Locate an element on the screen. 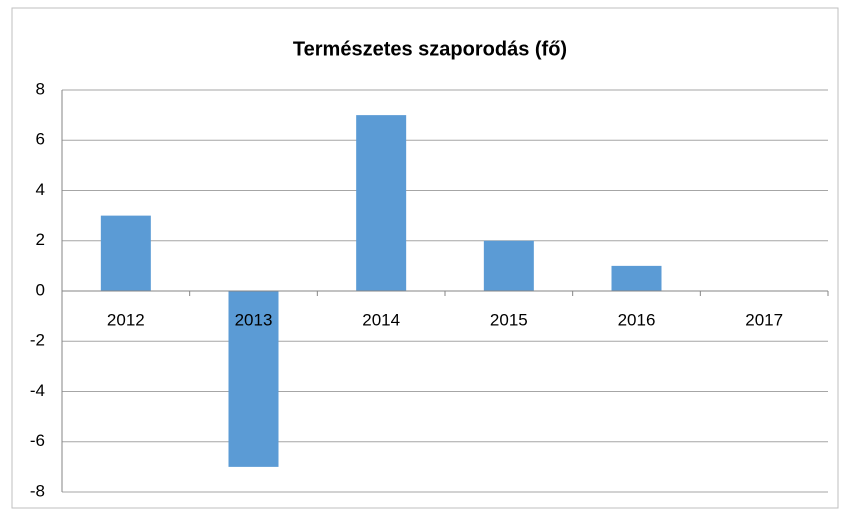  x-tick-label: 2014 is located at coordinates (381, 319).